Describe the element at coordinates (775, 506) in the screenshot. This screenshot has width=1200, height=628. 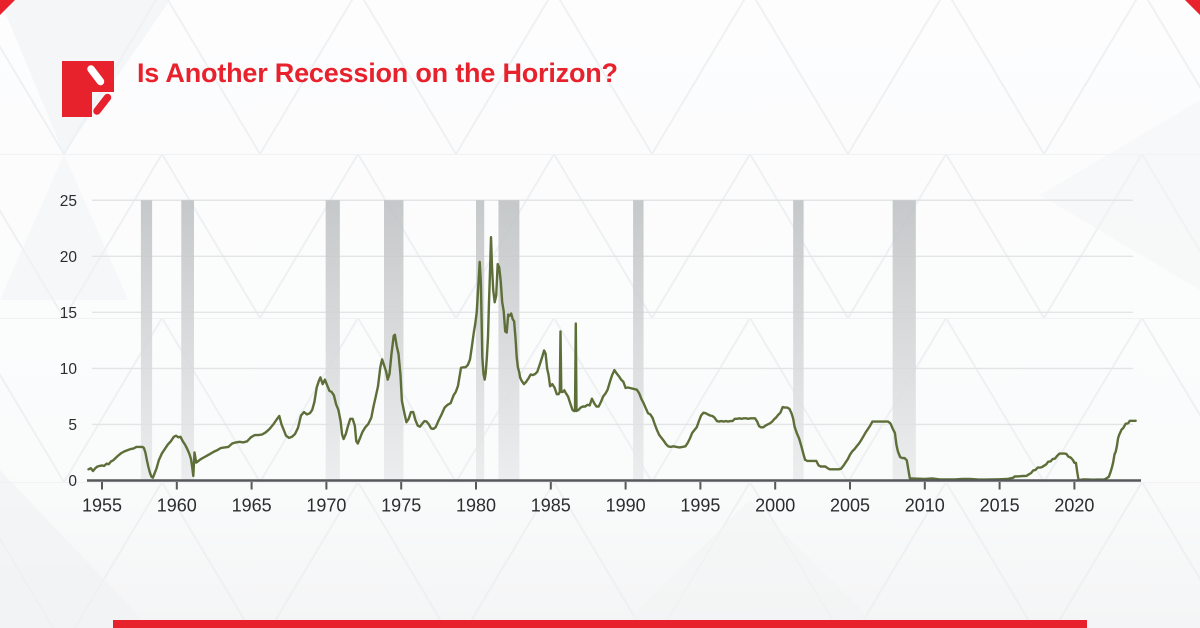
I see `x-tick-label-2000: 2000` at that location.